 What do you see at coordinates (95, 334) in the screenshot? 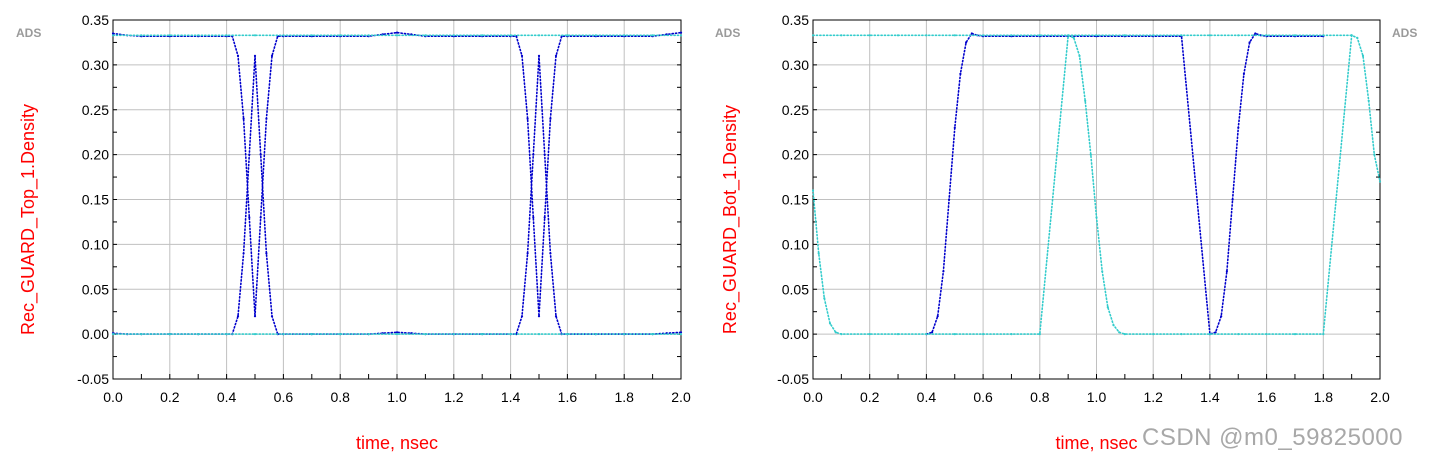
I see `y-tick-label: 0.00` at bounding box center [95, 334].